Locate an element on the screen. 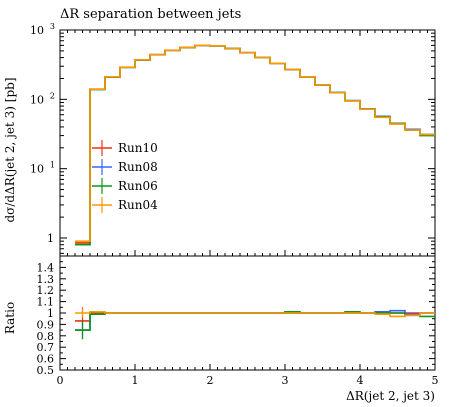 The width and height of the screenshot is (450, 407). y-tick-exponent: 1 is located at coordinates (52, 165).